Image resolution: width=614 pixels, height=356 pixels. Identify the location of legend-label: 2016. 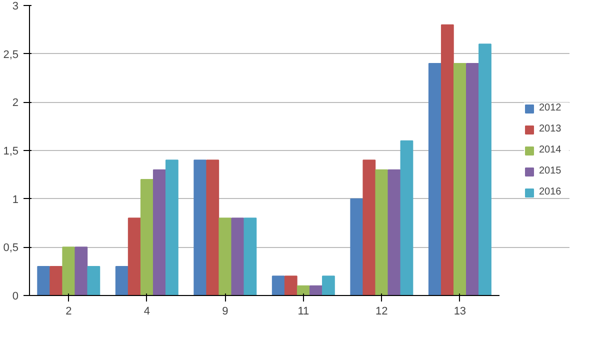
(550, 192).